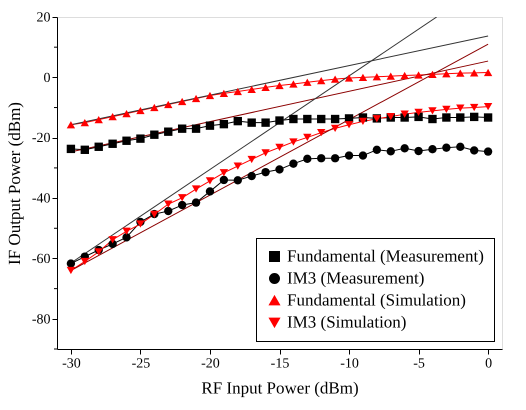 The height and width of the screenshot is (410, 526). What do you see at coordinates (41, 138) in the screenshot?
I see `y-tick-label: -20` at bounding box center [41, 138].